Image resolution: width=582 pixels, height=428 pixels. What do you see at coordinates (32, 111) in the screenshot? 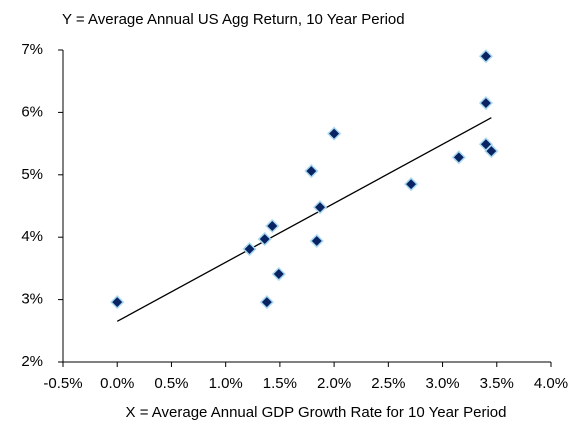
I see `y-tick-label: 6%` at bounding box center [32, 111].